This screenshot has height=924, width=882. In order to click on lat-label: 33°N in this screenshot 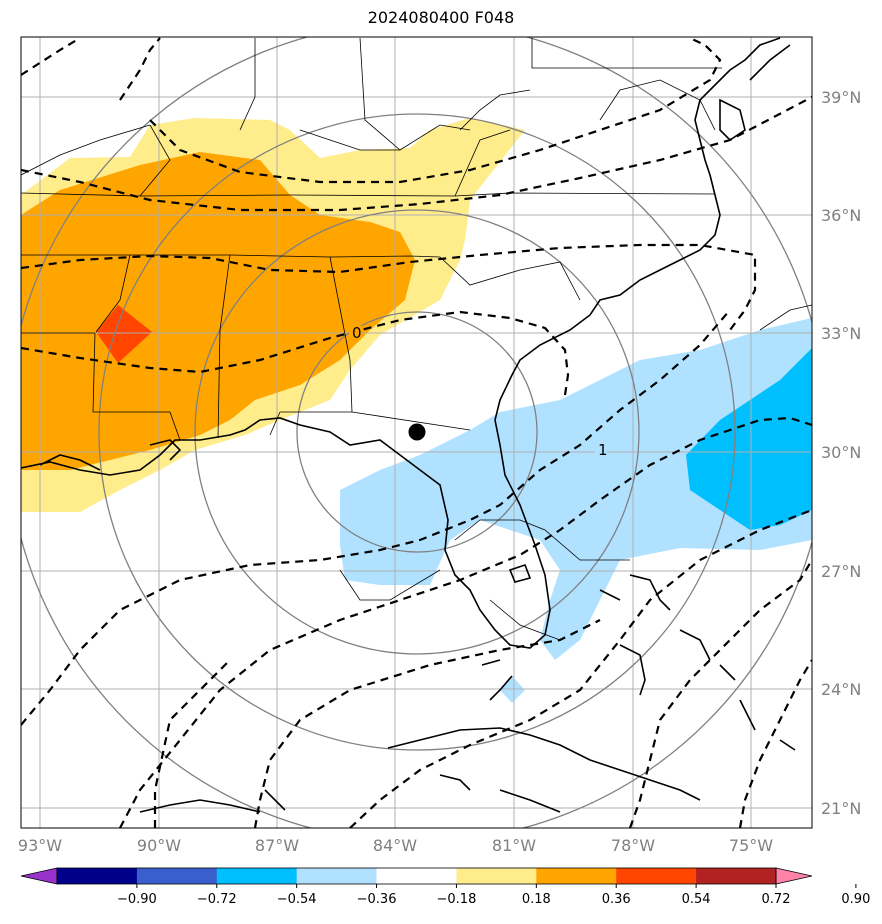, I will do `click(841, 333)`.